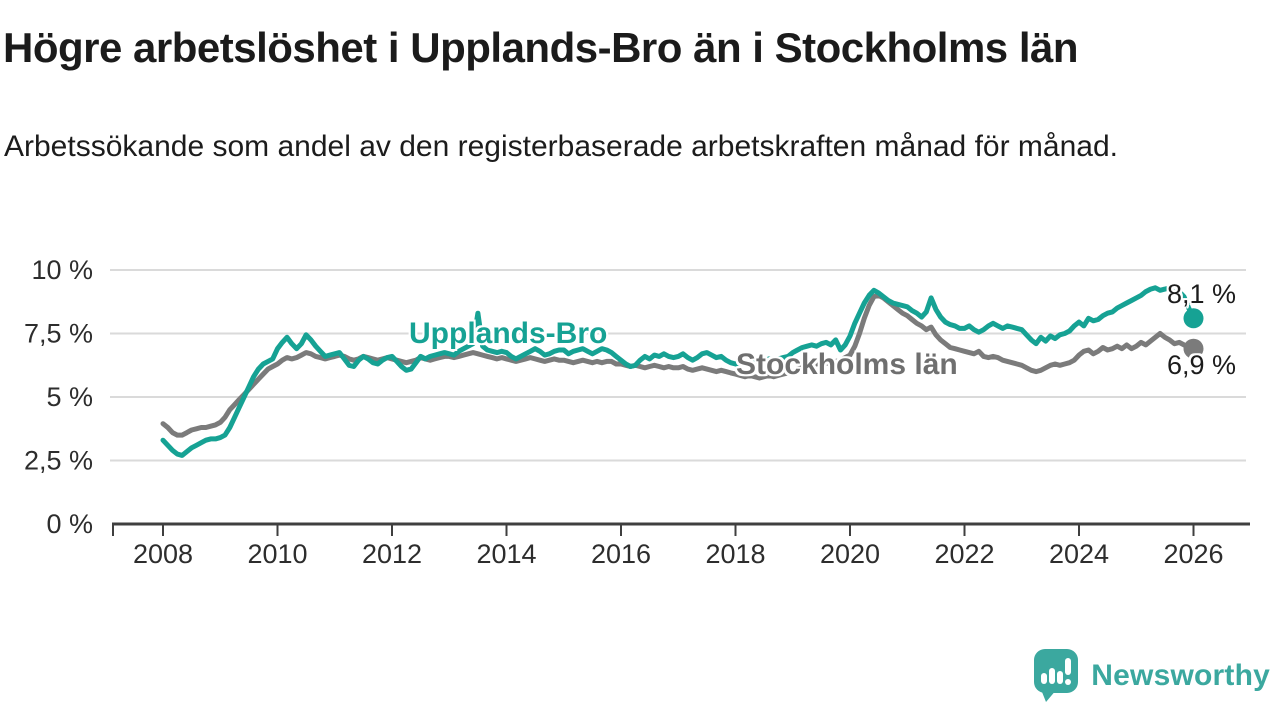 The height and width of the screenshot is (720, 1280). Describe the element at coordinates (58, 334) in the screenshot. I see `y-axis-tick-label: 7,5 %` at that location.